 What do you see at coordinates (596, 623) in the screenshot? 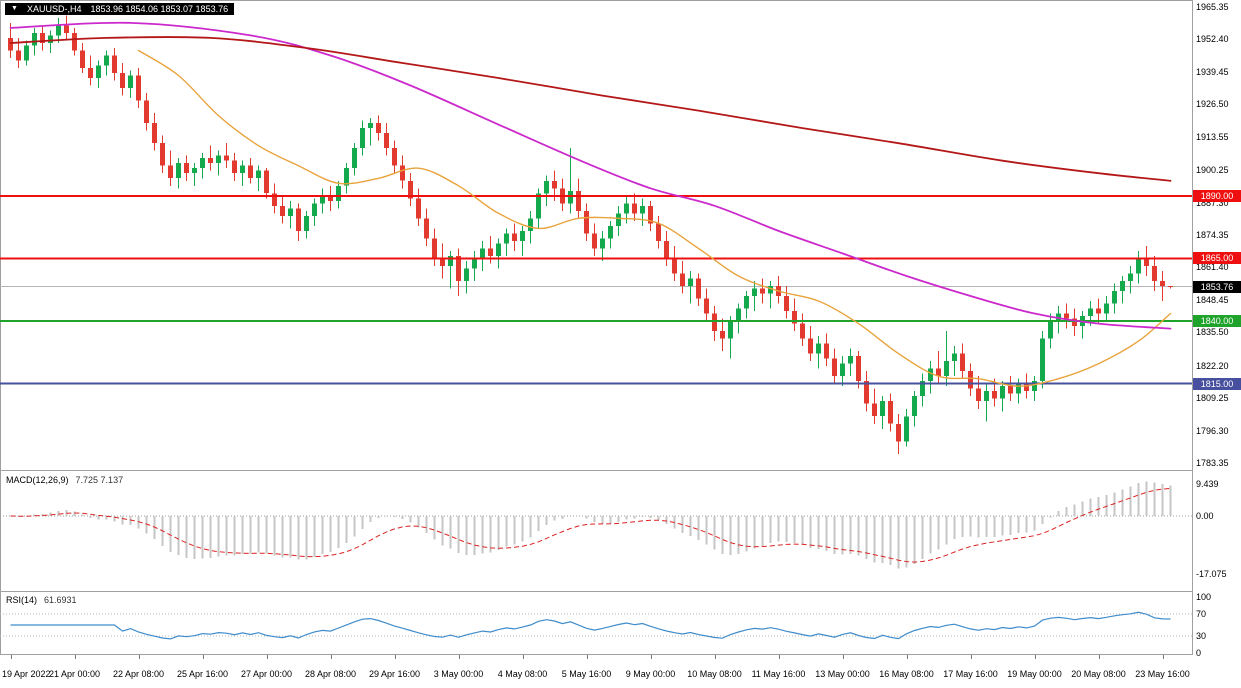
I see `rsi-canvas` at bounding box center [596, 623].